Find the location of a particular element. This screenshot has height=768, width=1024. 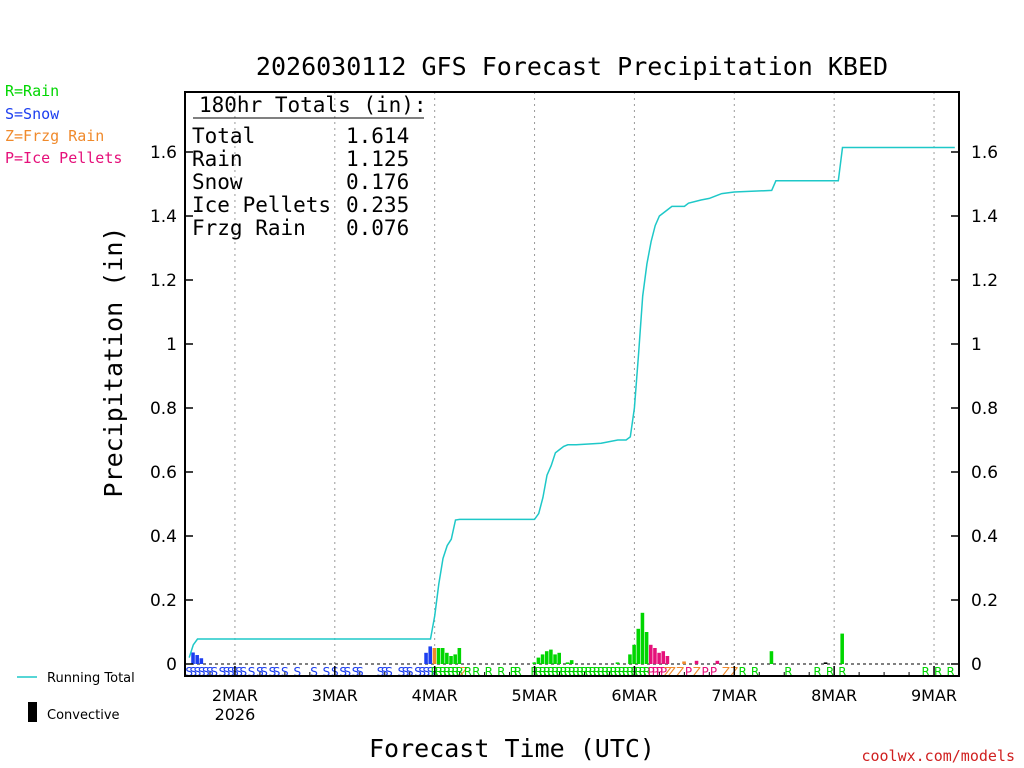

bottom-legend: Running Total Convective is located at coordinates (76, 697).